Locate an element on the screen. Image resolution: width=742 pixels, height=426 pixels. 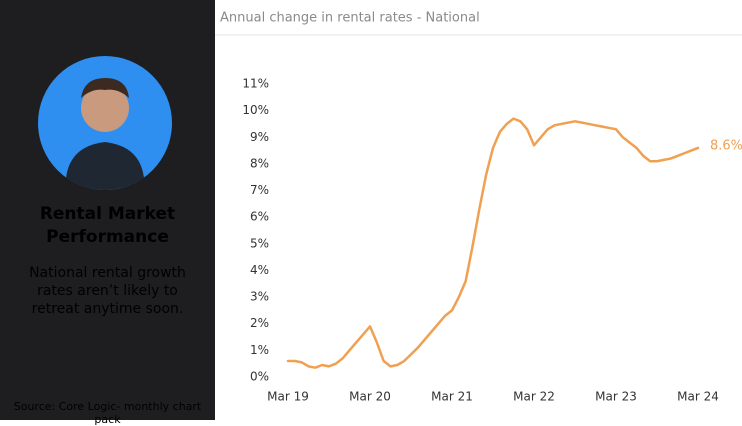
x-tick-label: Mar 24 is located at coordinates (698, 397).